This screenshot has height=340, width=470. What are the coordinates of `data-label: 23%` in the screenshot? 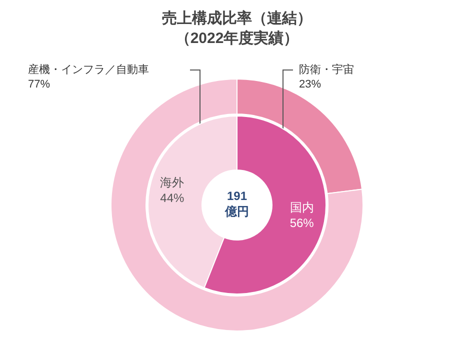 It's located at (310, 84).